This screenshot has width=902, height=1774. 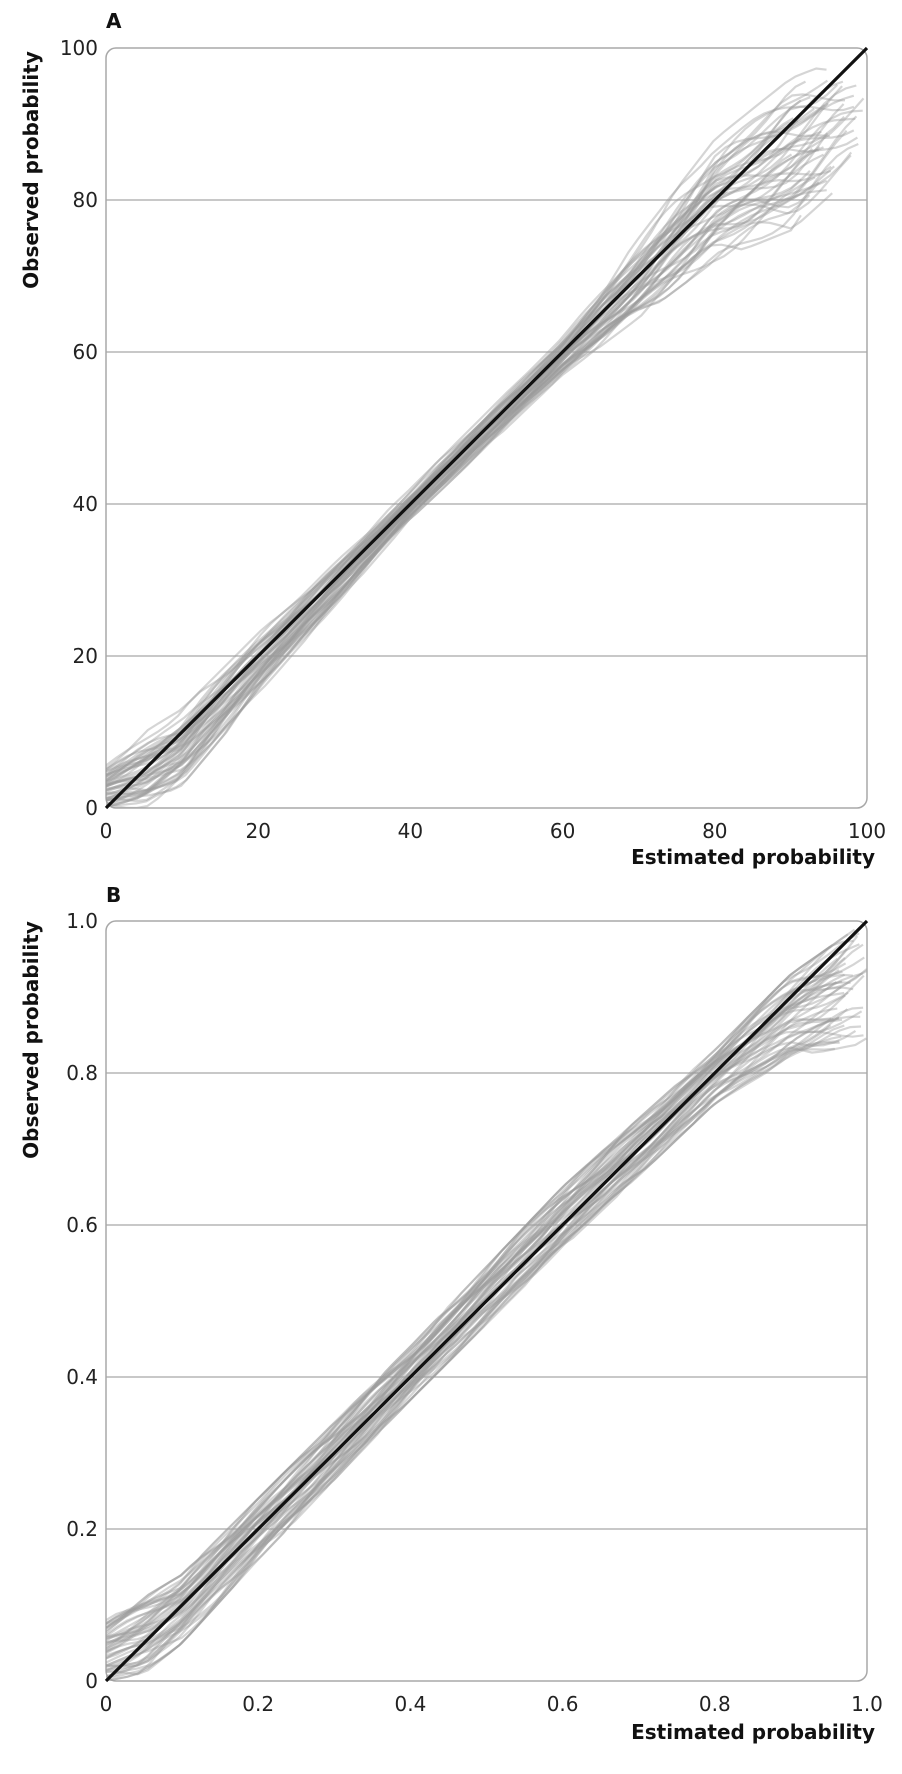 I want to click on x-tick-label: 0.6, so click(x=563, y=1704).